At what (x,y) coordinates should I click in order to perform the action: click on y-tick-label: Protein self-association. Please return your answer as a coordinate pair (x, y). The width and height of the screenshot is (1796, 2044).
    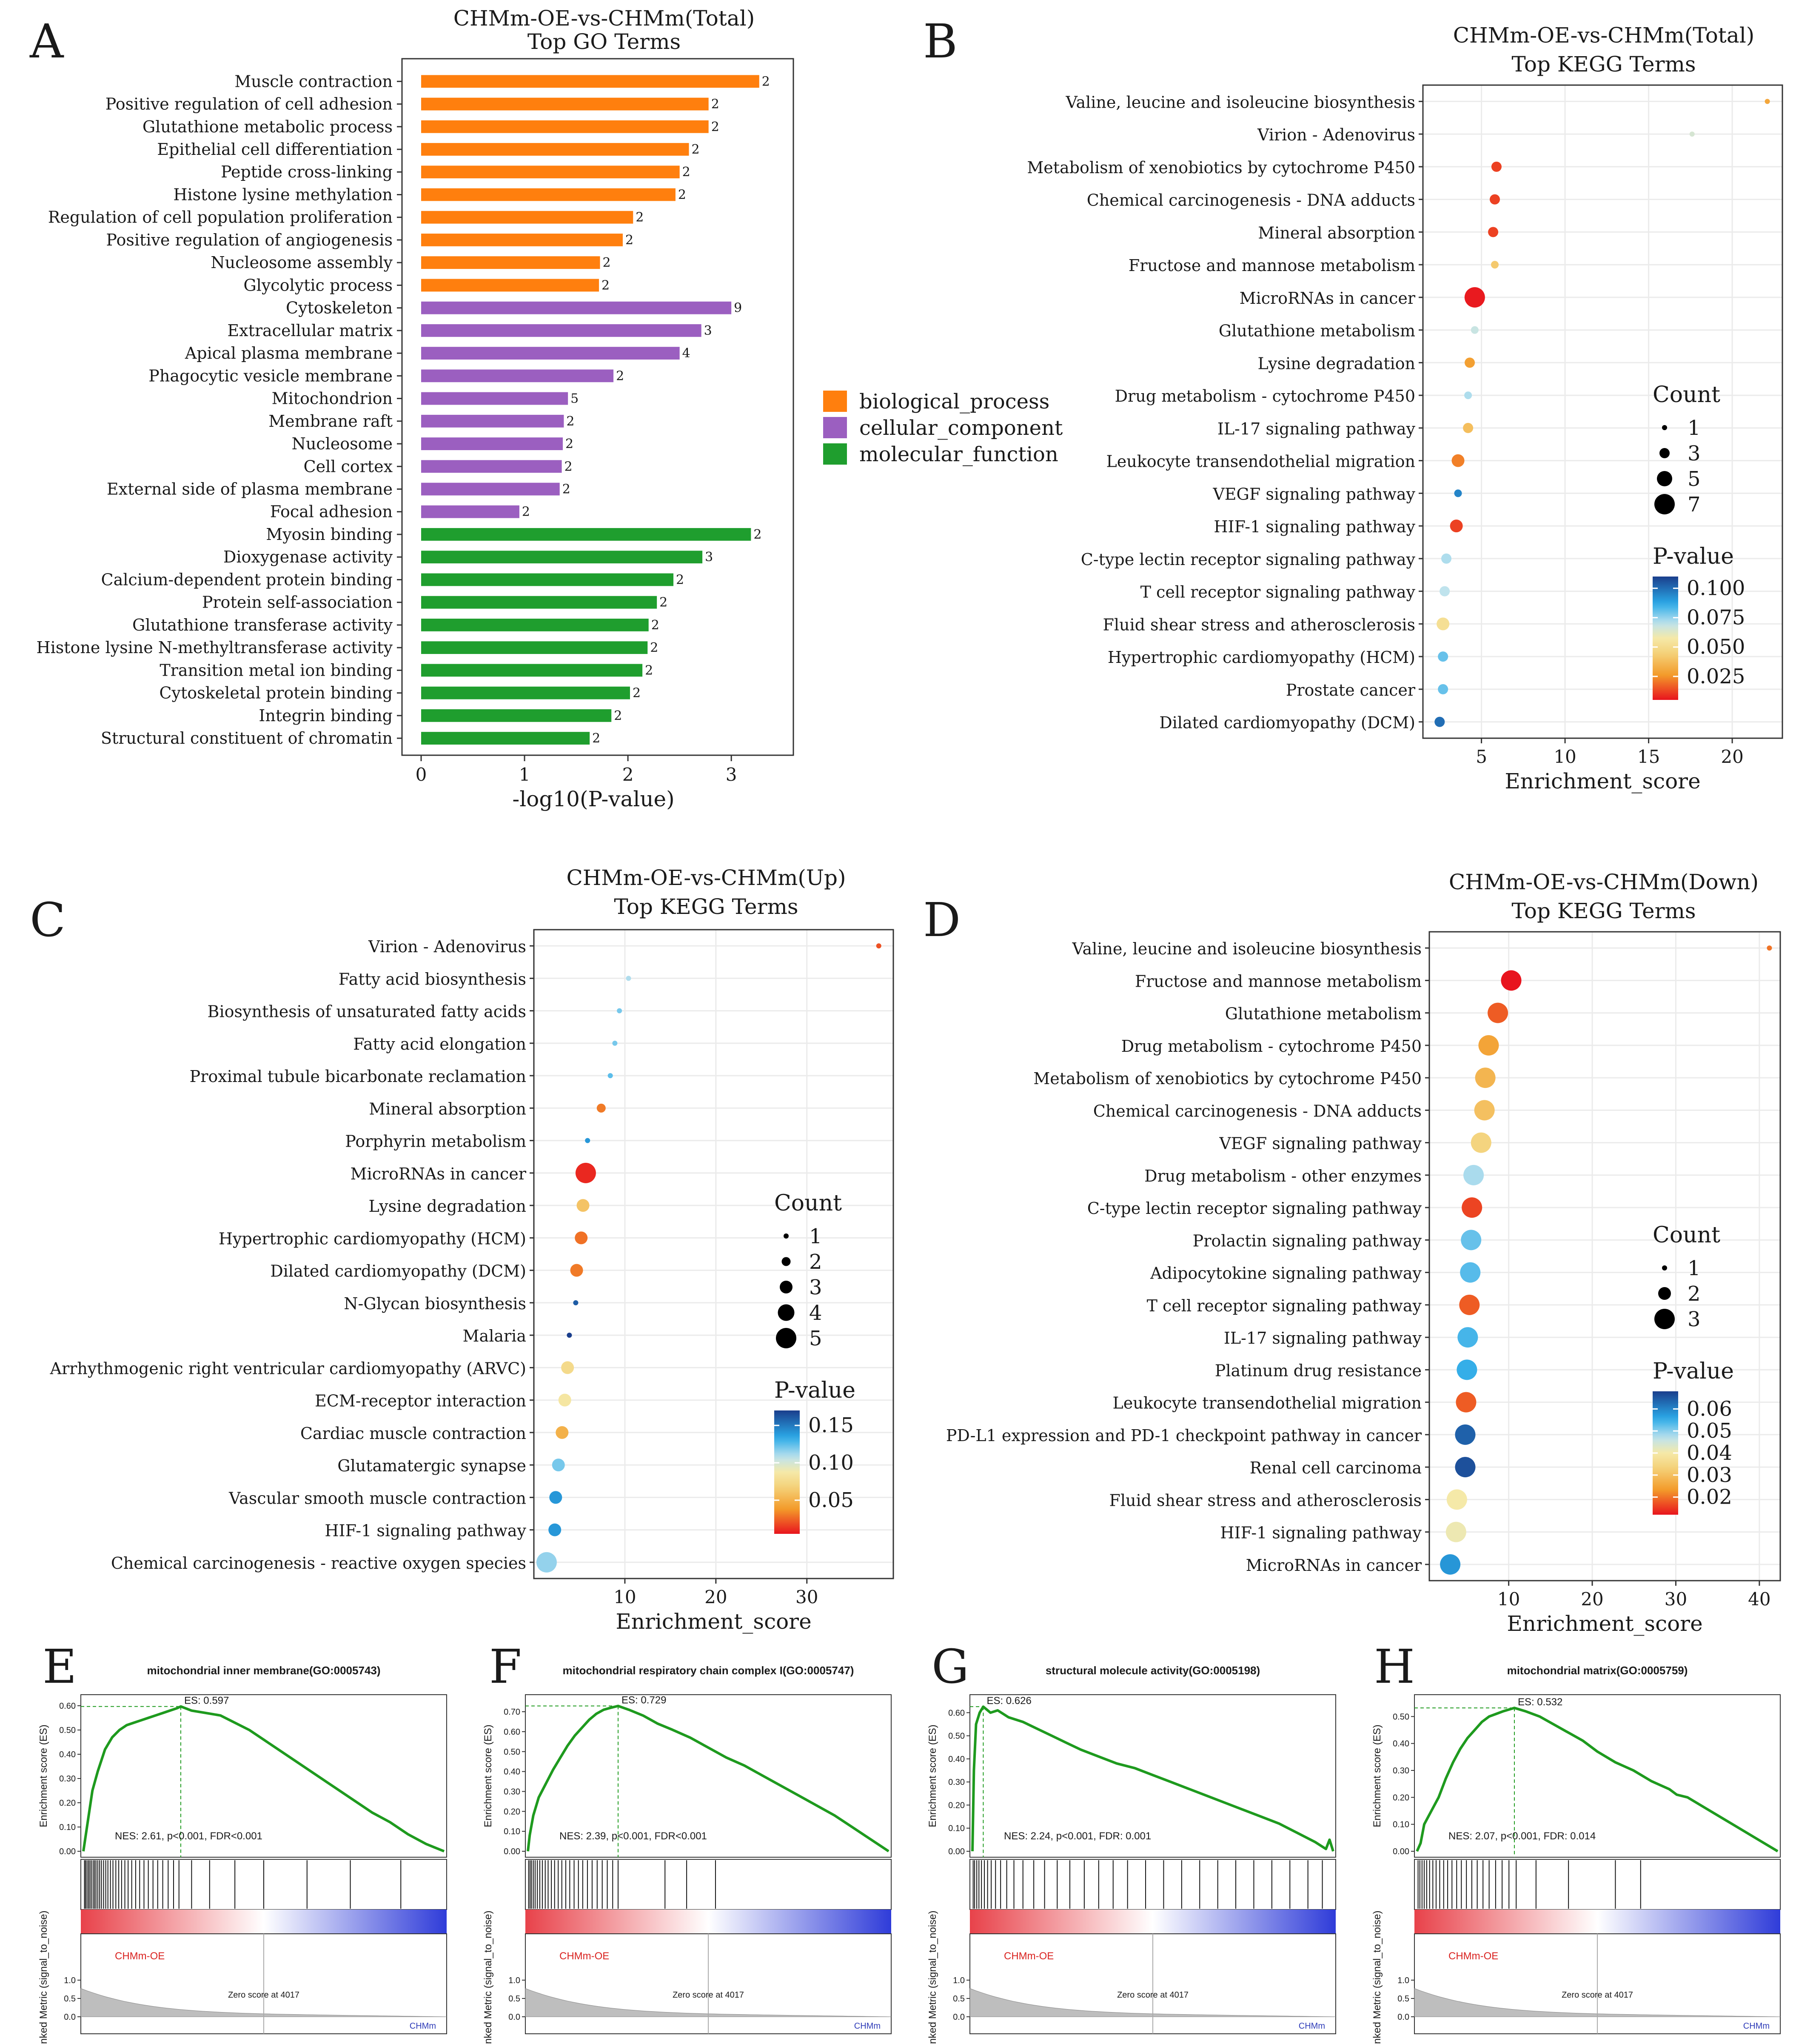
    Looking at the image, I should click on (297, 602).